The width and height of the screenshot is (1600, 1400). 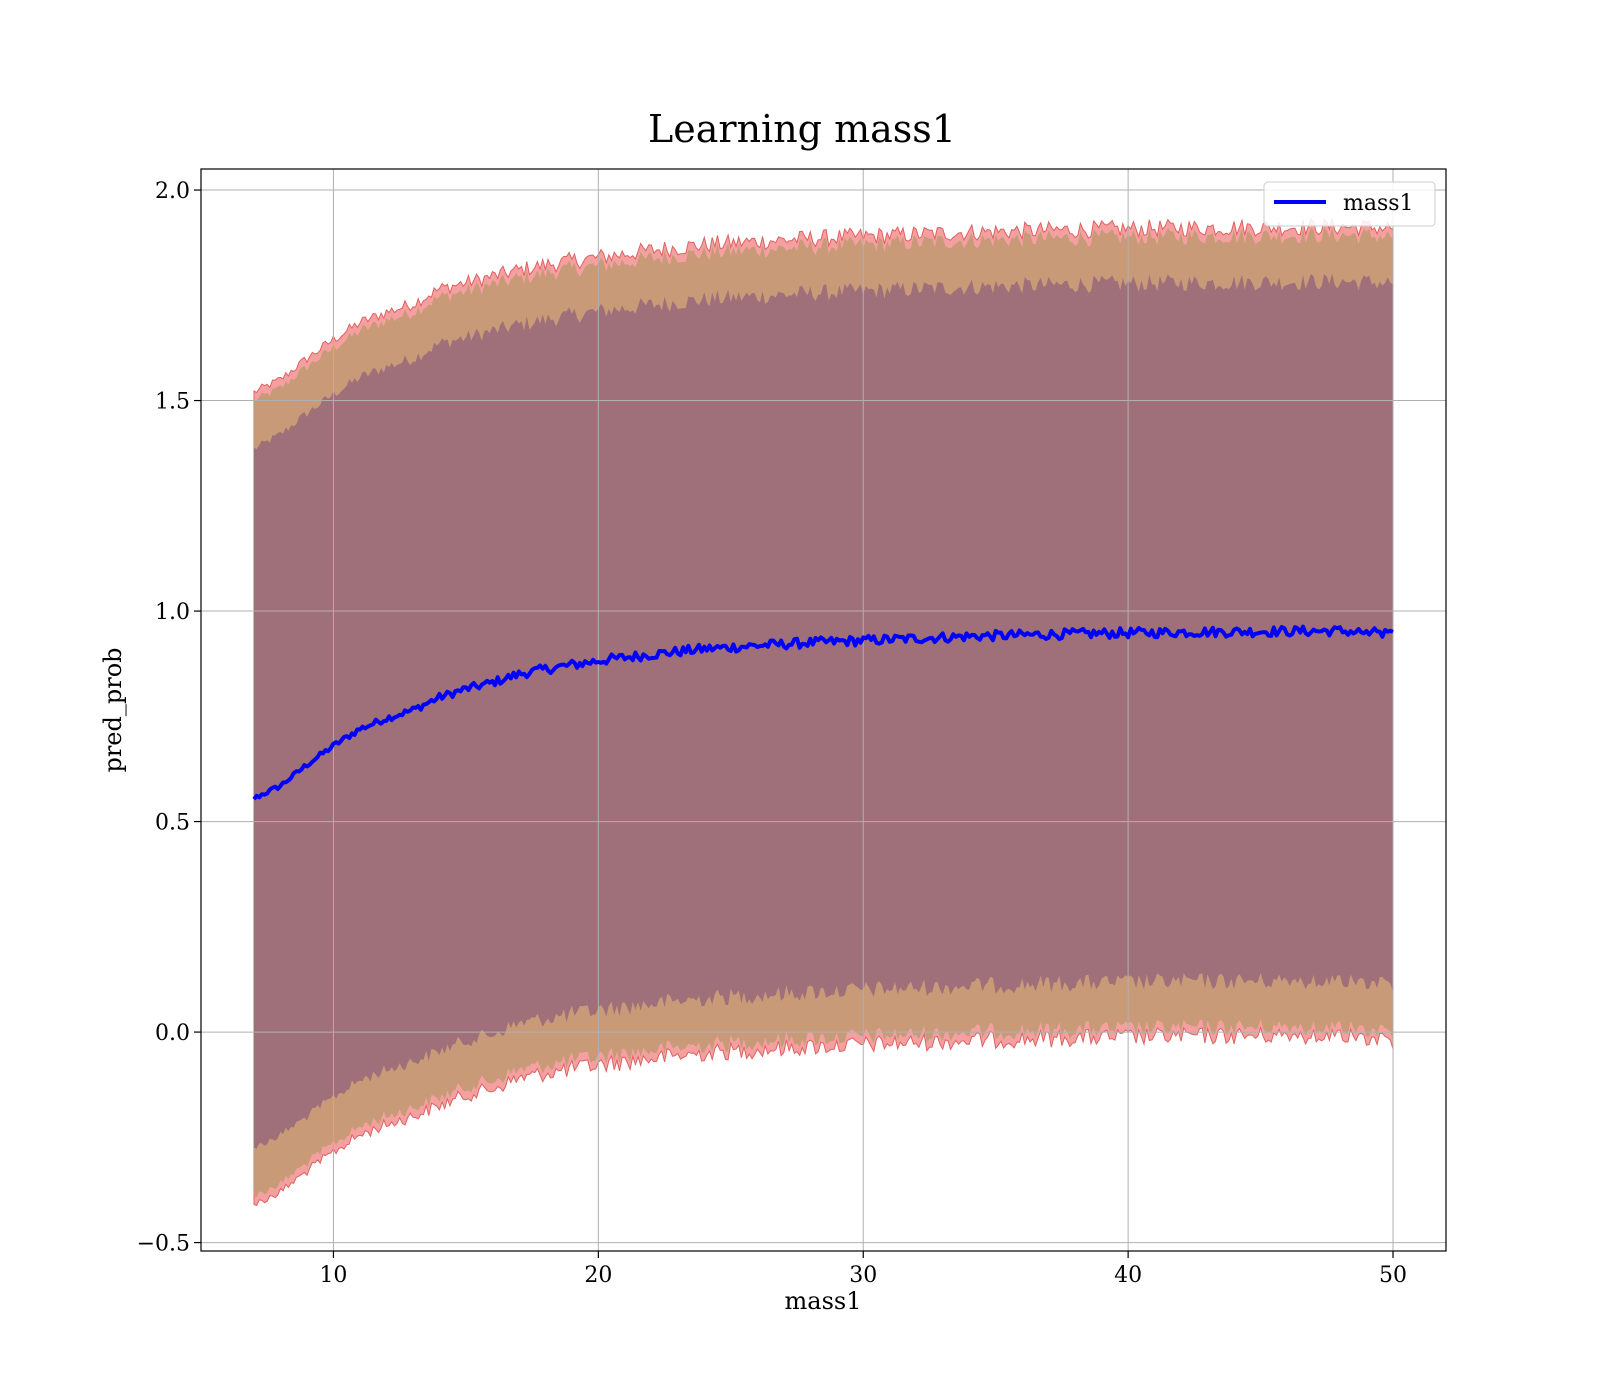 What do you see at coordinates (172, 402) in the screenshot?
I see `y-tick-label: 1.5` at bounding box center [172, 402].